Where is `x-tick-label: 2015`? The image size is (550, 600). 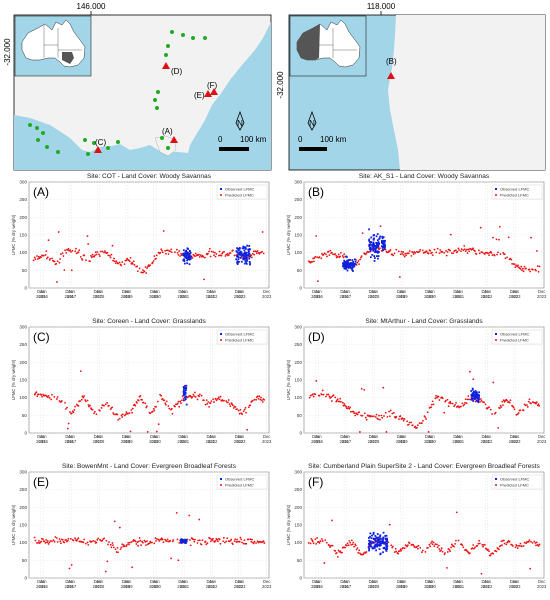
x-tick-label: 2015 is located at coordinates (41, 296).